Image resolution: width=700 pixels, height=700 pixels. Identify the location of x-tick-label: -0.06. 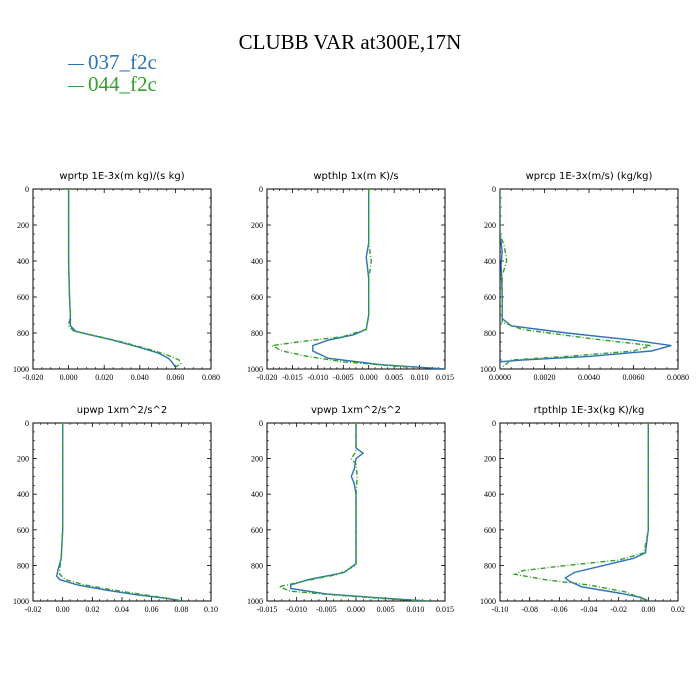
(559, 609).